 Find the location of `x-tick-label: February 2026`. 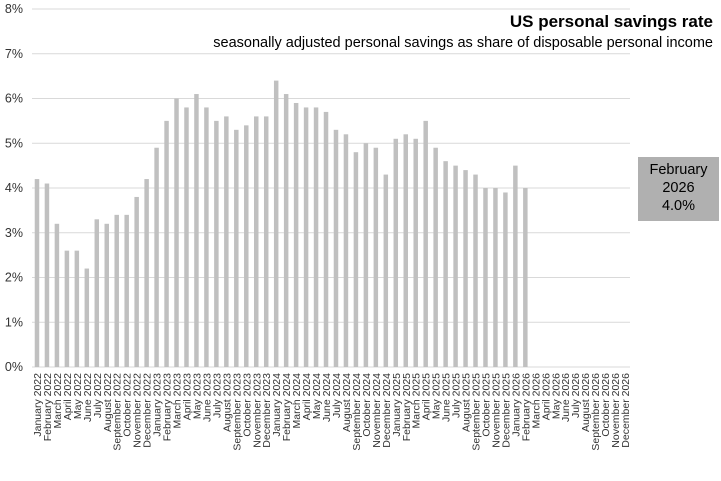

x-tick-label: February 2026 is located at coordinates (526, 407).